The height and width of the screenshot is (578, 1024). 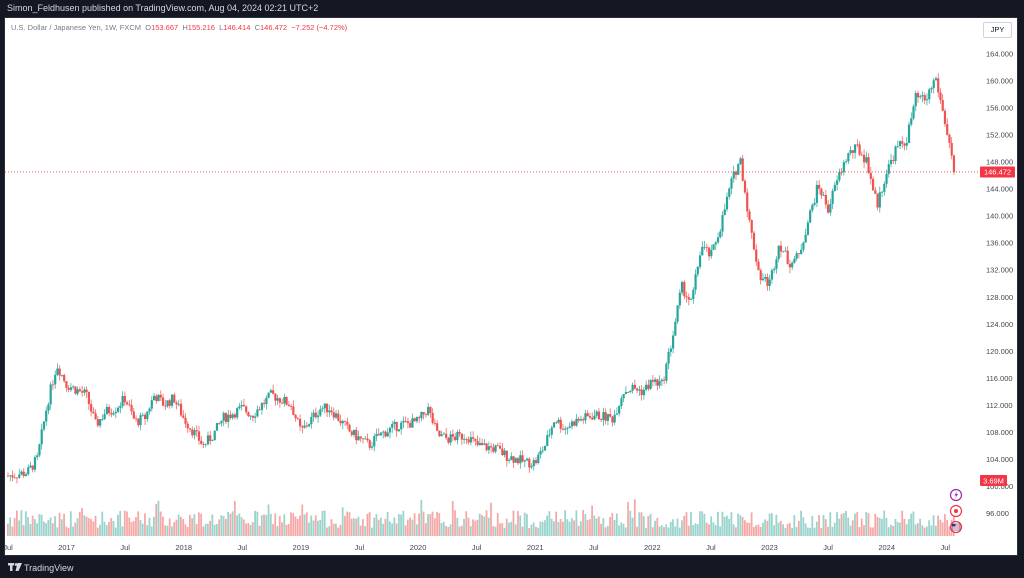 I want to click on us-flag-event-icon, so click(x=956, y=527).